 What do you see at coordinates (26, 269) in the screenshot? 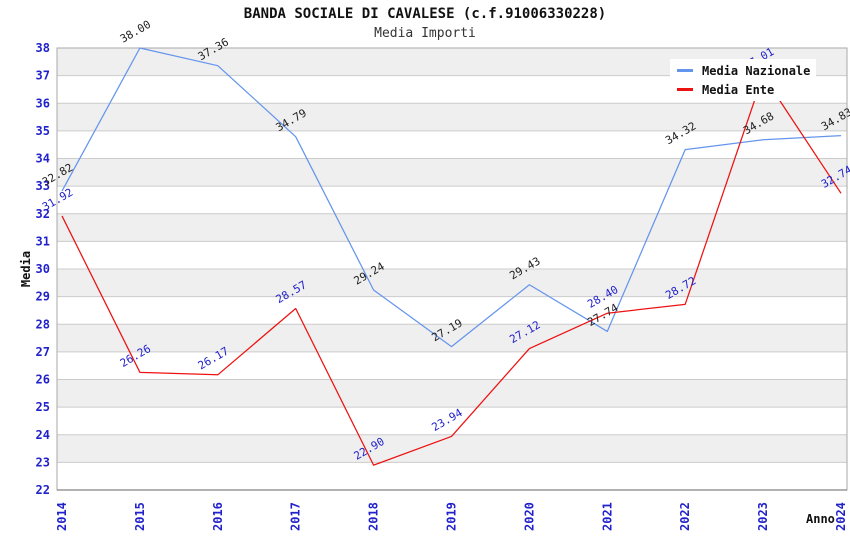
I see `y-axis-title: Media` at bounding box center [26, 269].